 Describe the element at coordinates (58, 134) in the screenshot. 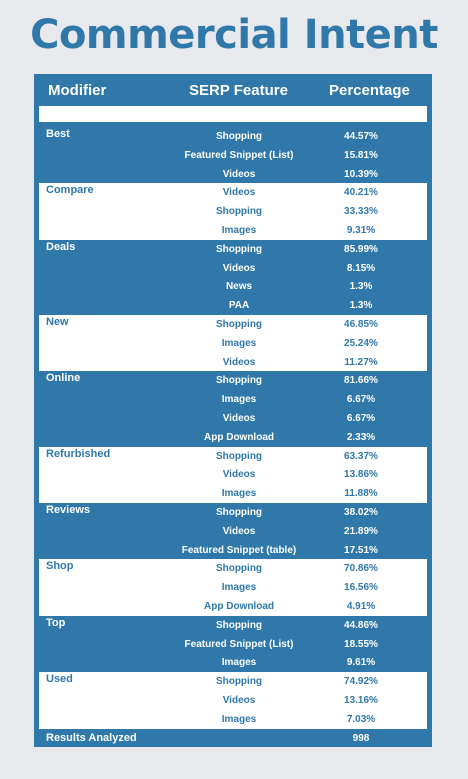

I see `modifier-label: Best` at that location.